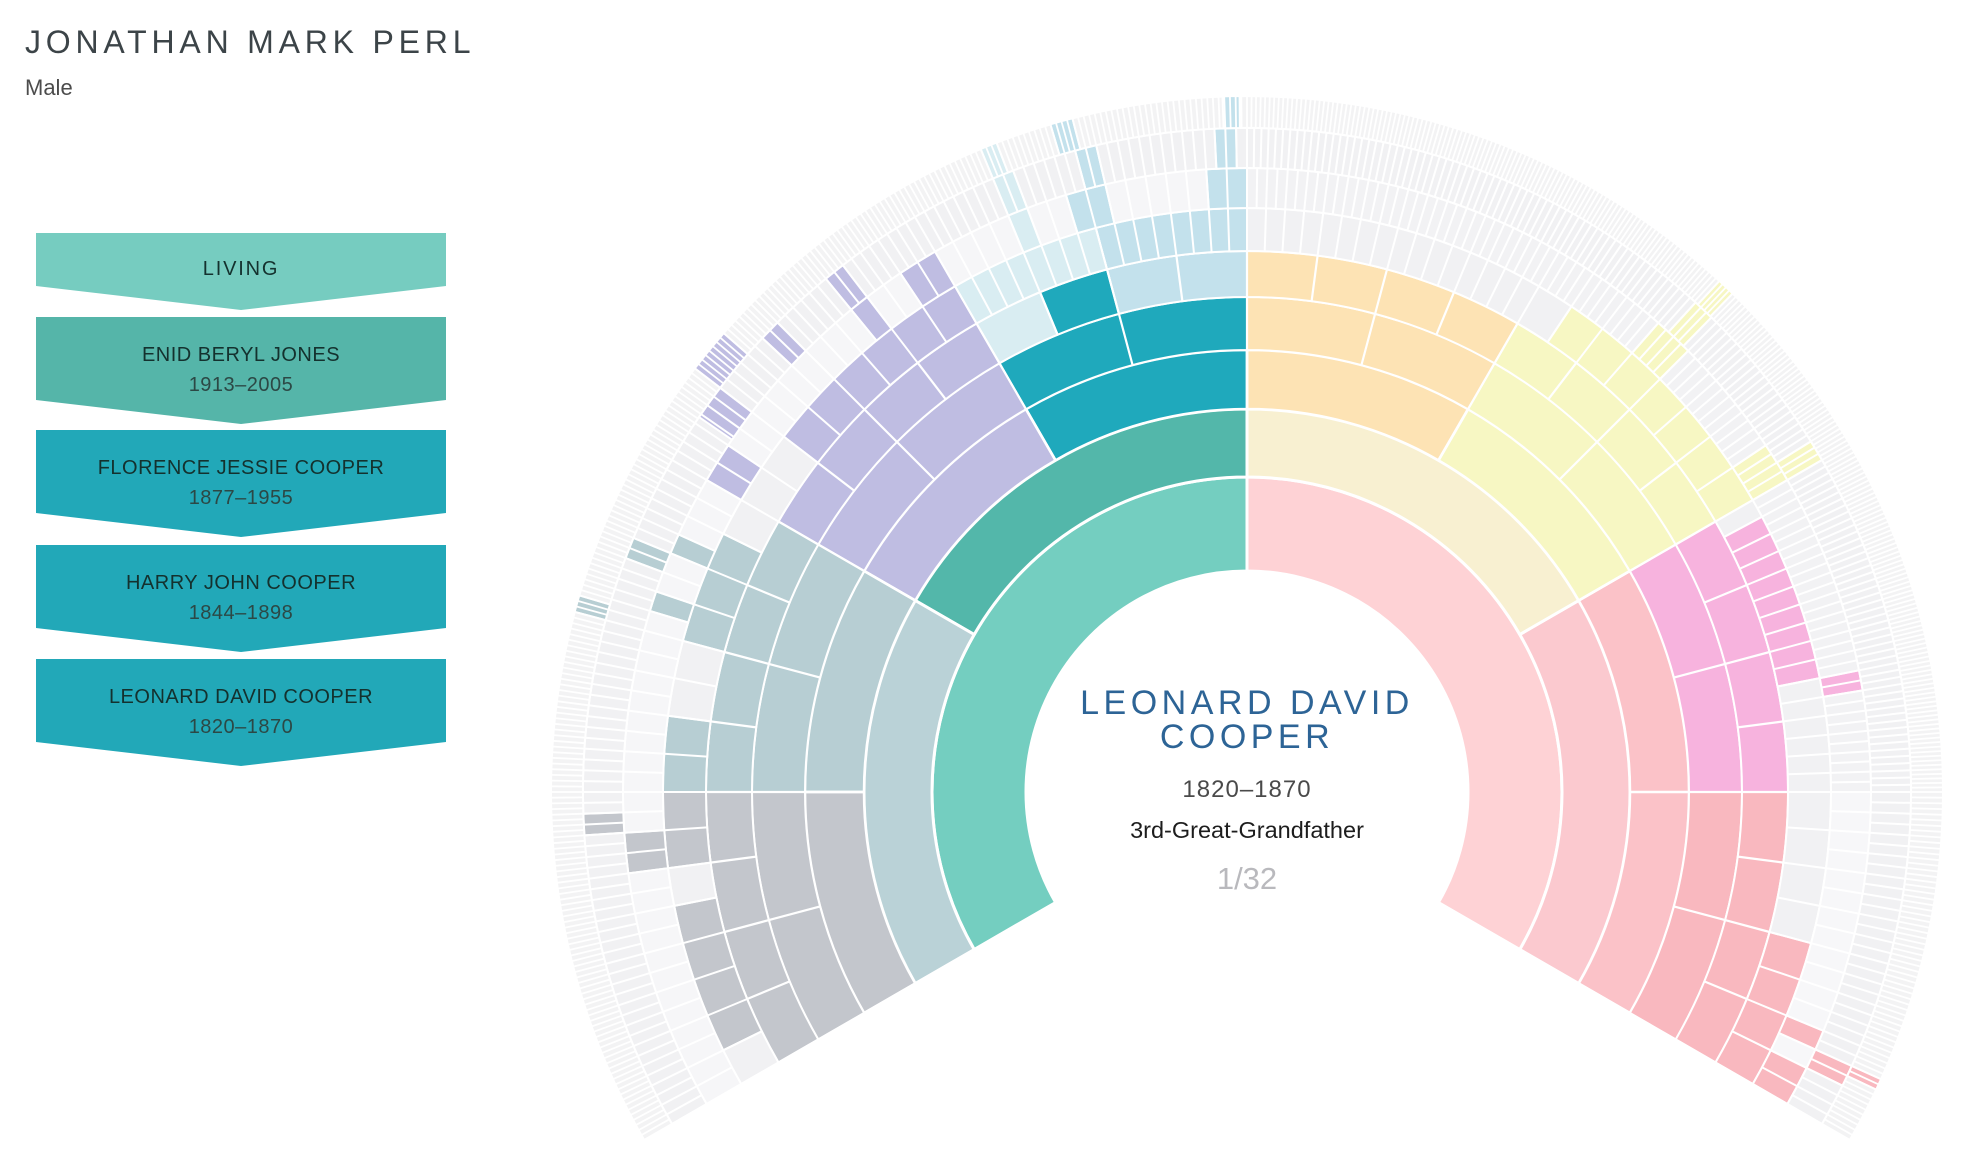 This screenshot has width=1980, height=1155. Describe the element at coordinates (1246, 789) in the screenshot. I see `svg-text: 1820–1870` at that location.